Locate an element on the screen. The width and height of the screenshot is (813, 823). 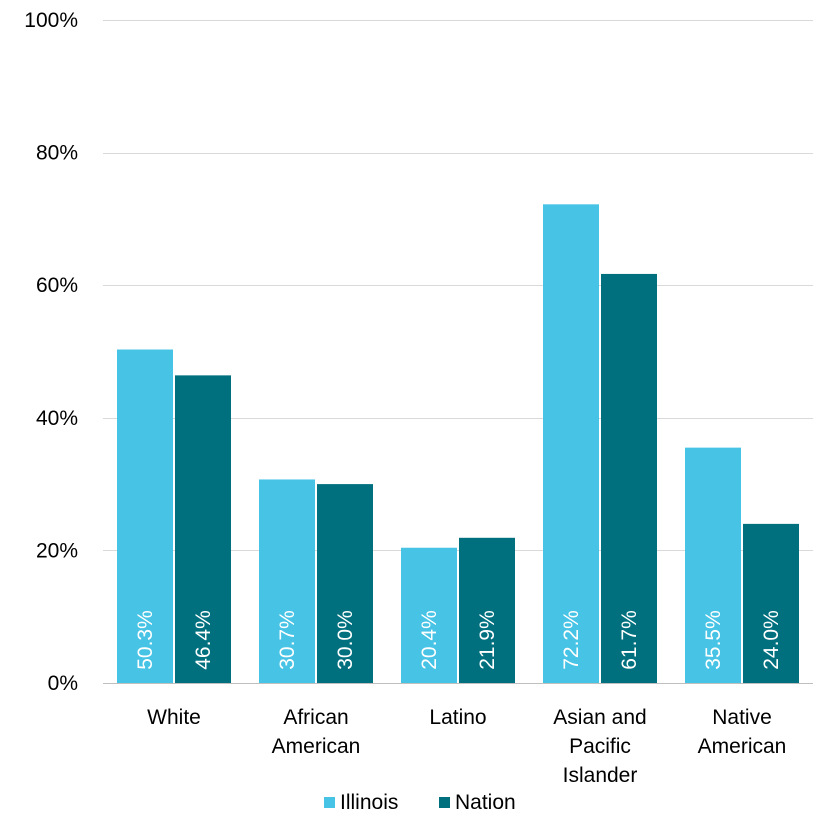
y-tick-label: 40% is located at coordinates (57, 418).